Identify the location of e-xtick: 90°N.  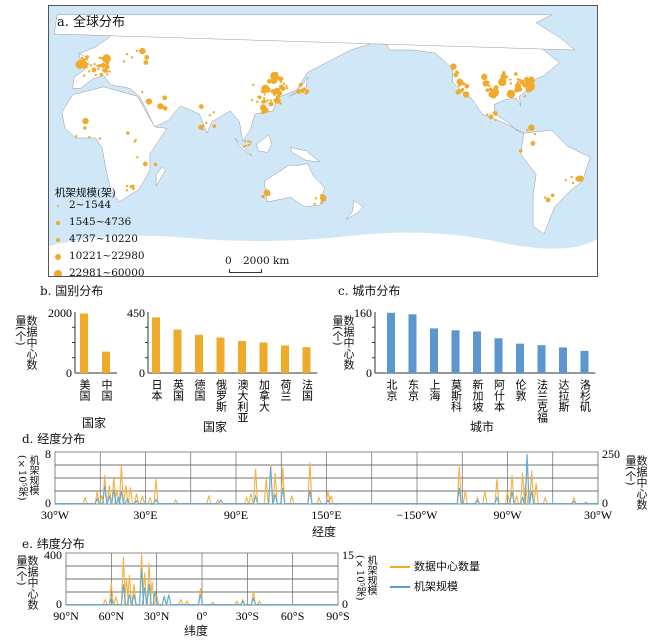
(66, 616).